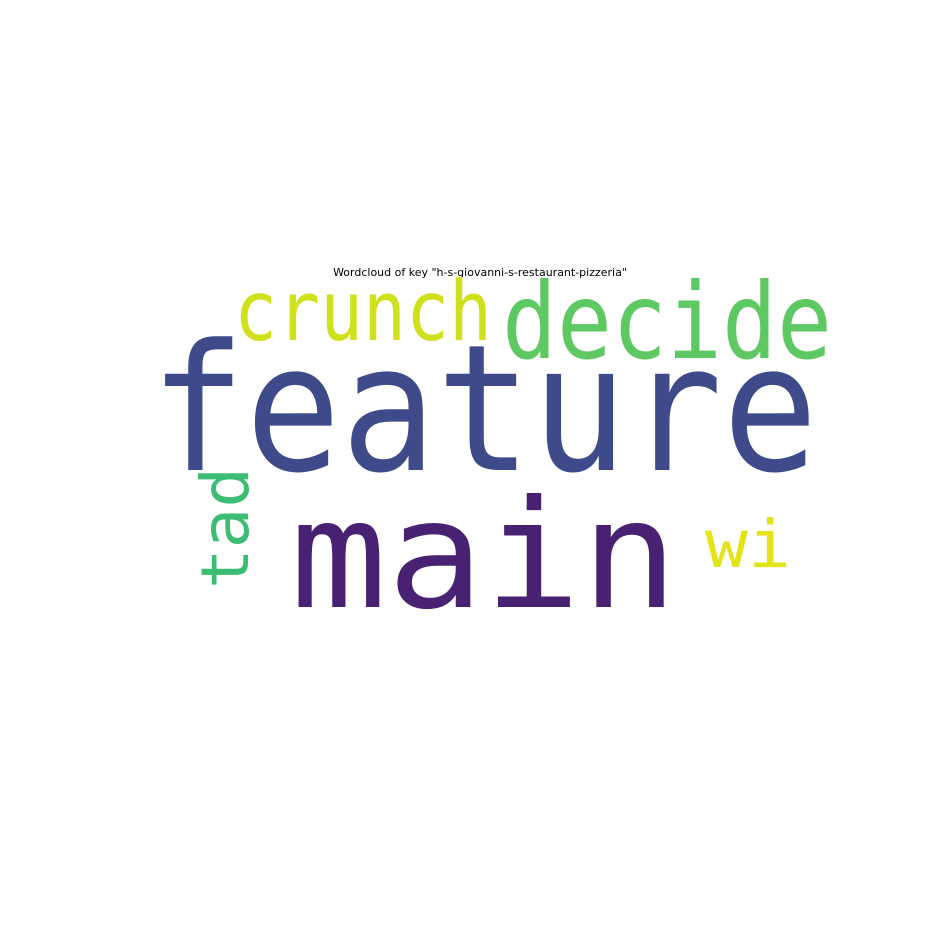  I want to click on word-decide: decide, so click(667, 322).